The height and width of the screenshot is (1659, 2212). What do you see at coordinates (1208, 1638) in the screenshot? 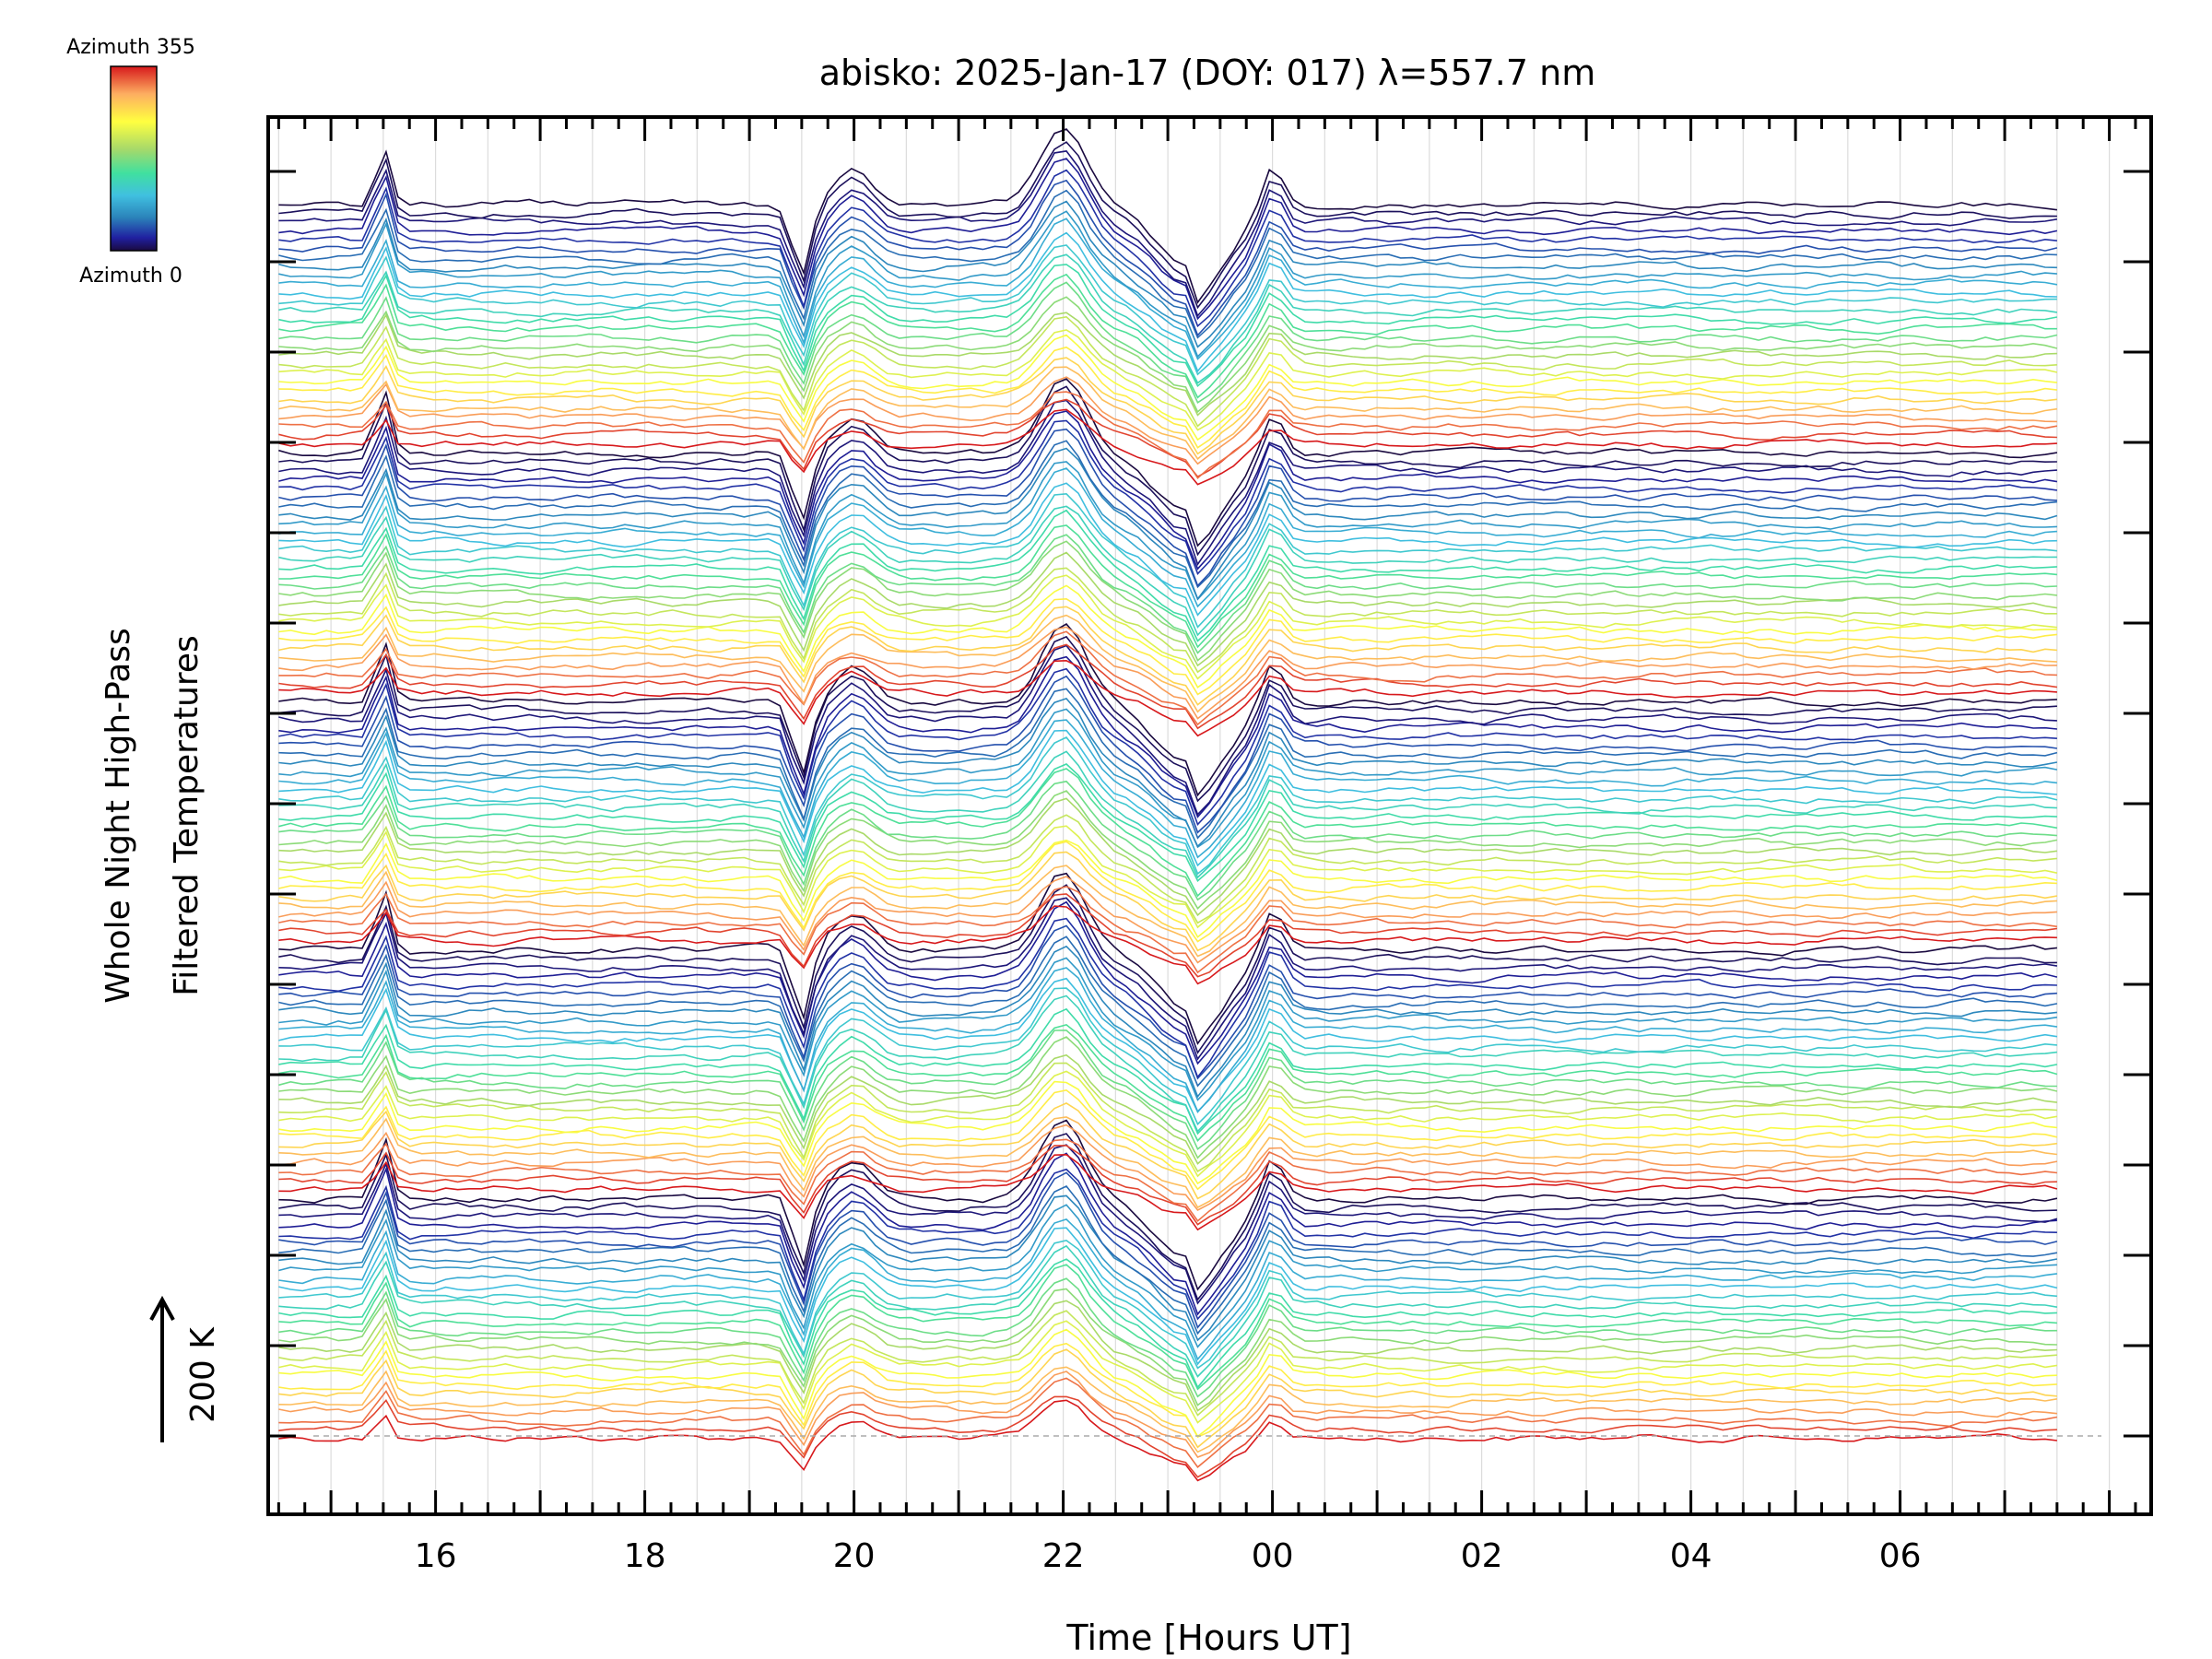
I see `x-axis-label: Time [Hours UT]` at bounding box center [1208, 1638].